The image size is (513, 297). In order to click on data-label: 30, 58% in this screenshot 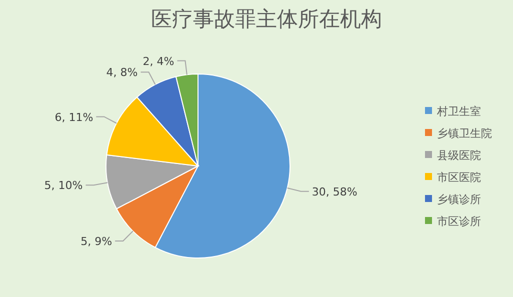, I will do `click(335, 191)`.